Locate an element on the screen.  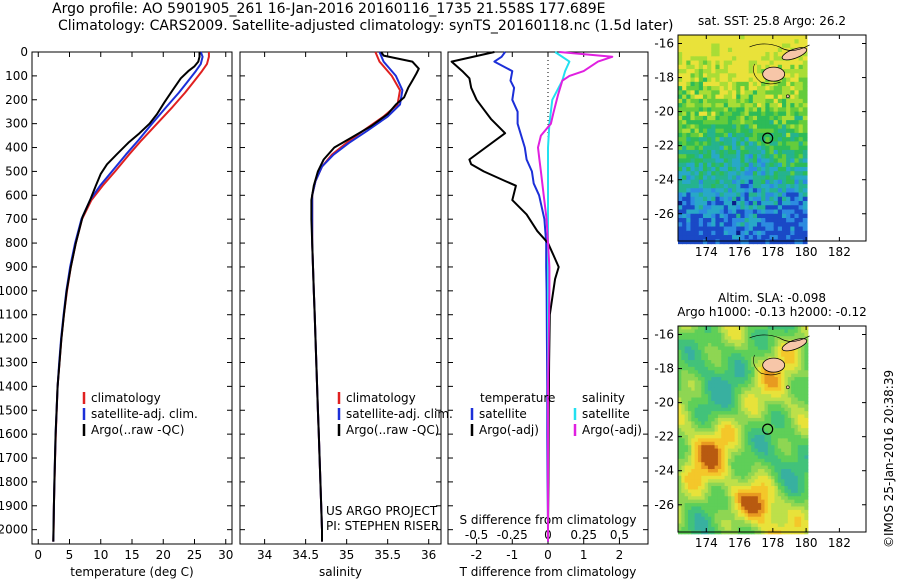
island-viti-levu is located at coordinates (774, 74).